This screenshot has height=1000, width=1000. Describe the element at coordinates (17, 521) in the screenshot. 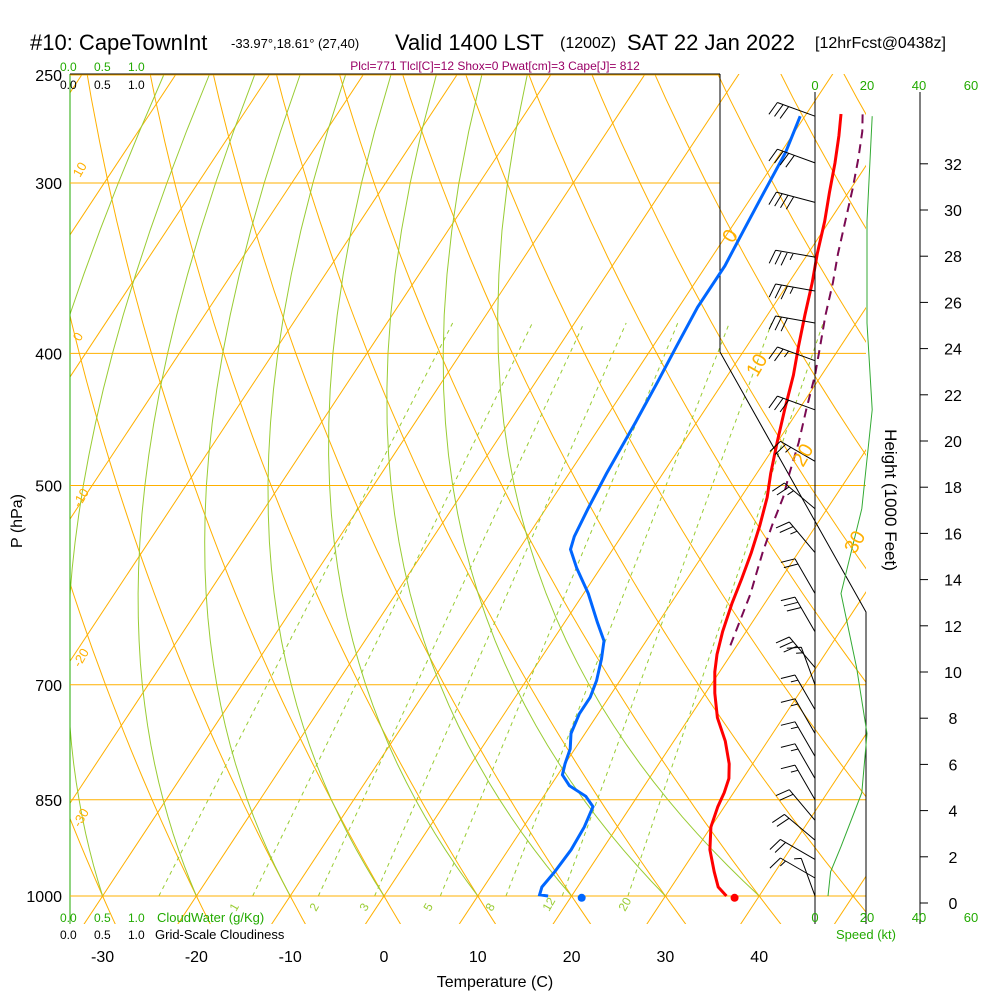

I see `y-axis-label: P (hPa)` at that location.